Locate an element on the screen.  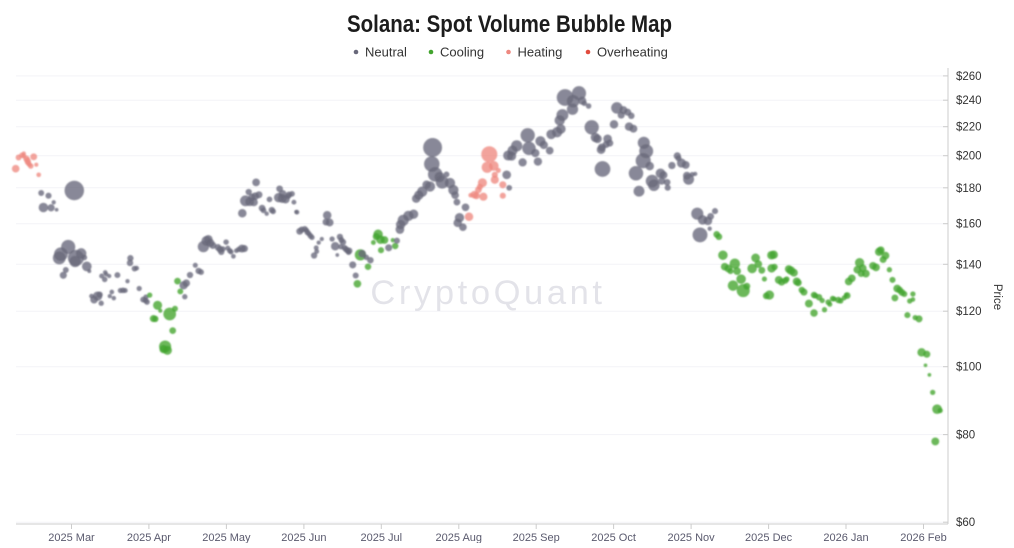
svg-text: $160 is located at coordinates (969, 225).